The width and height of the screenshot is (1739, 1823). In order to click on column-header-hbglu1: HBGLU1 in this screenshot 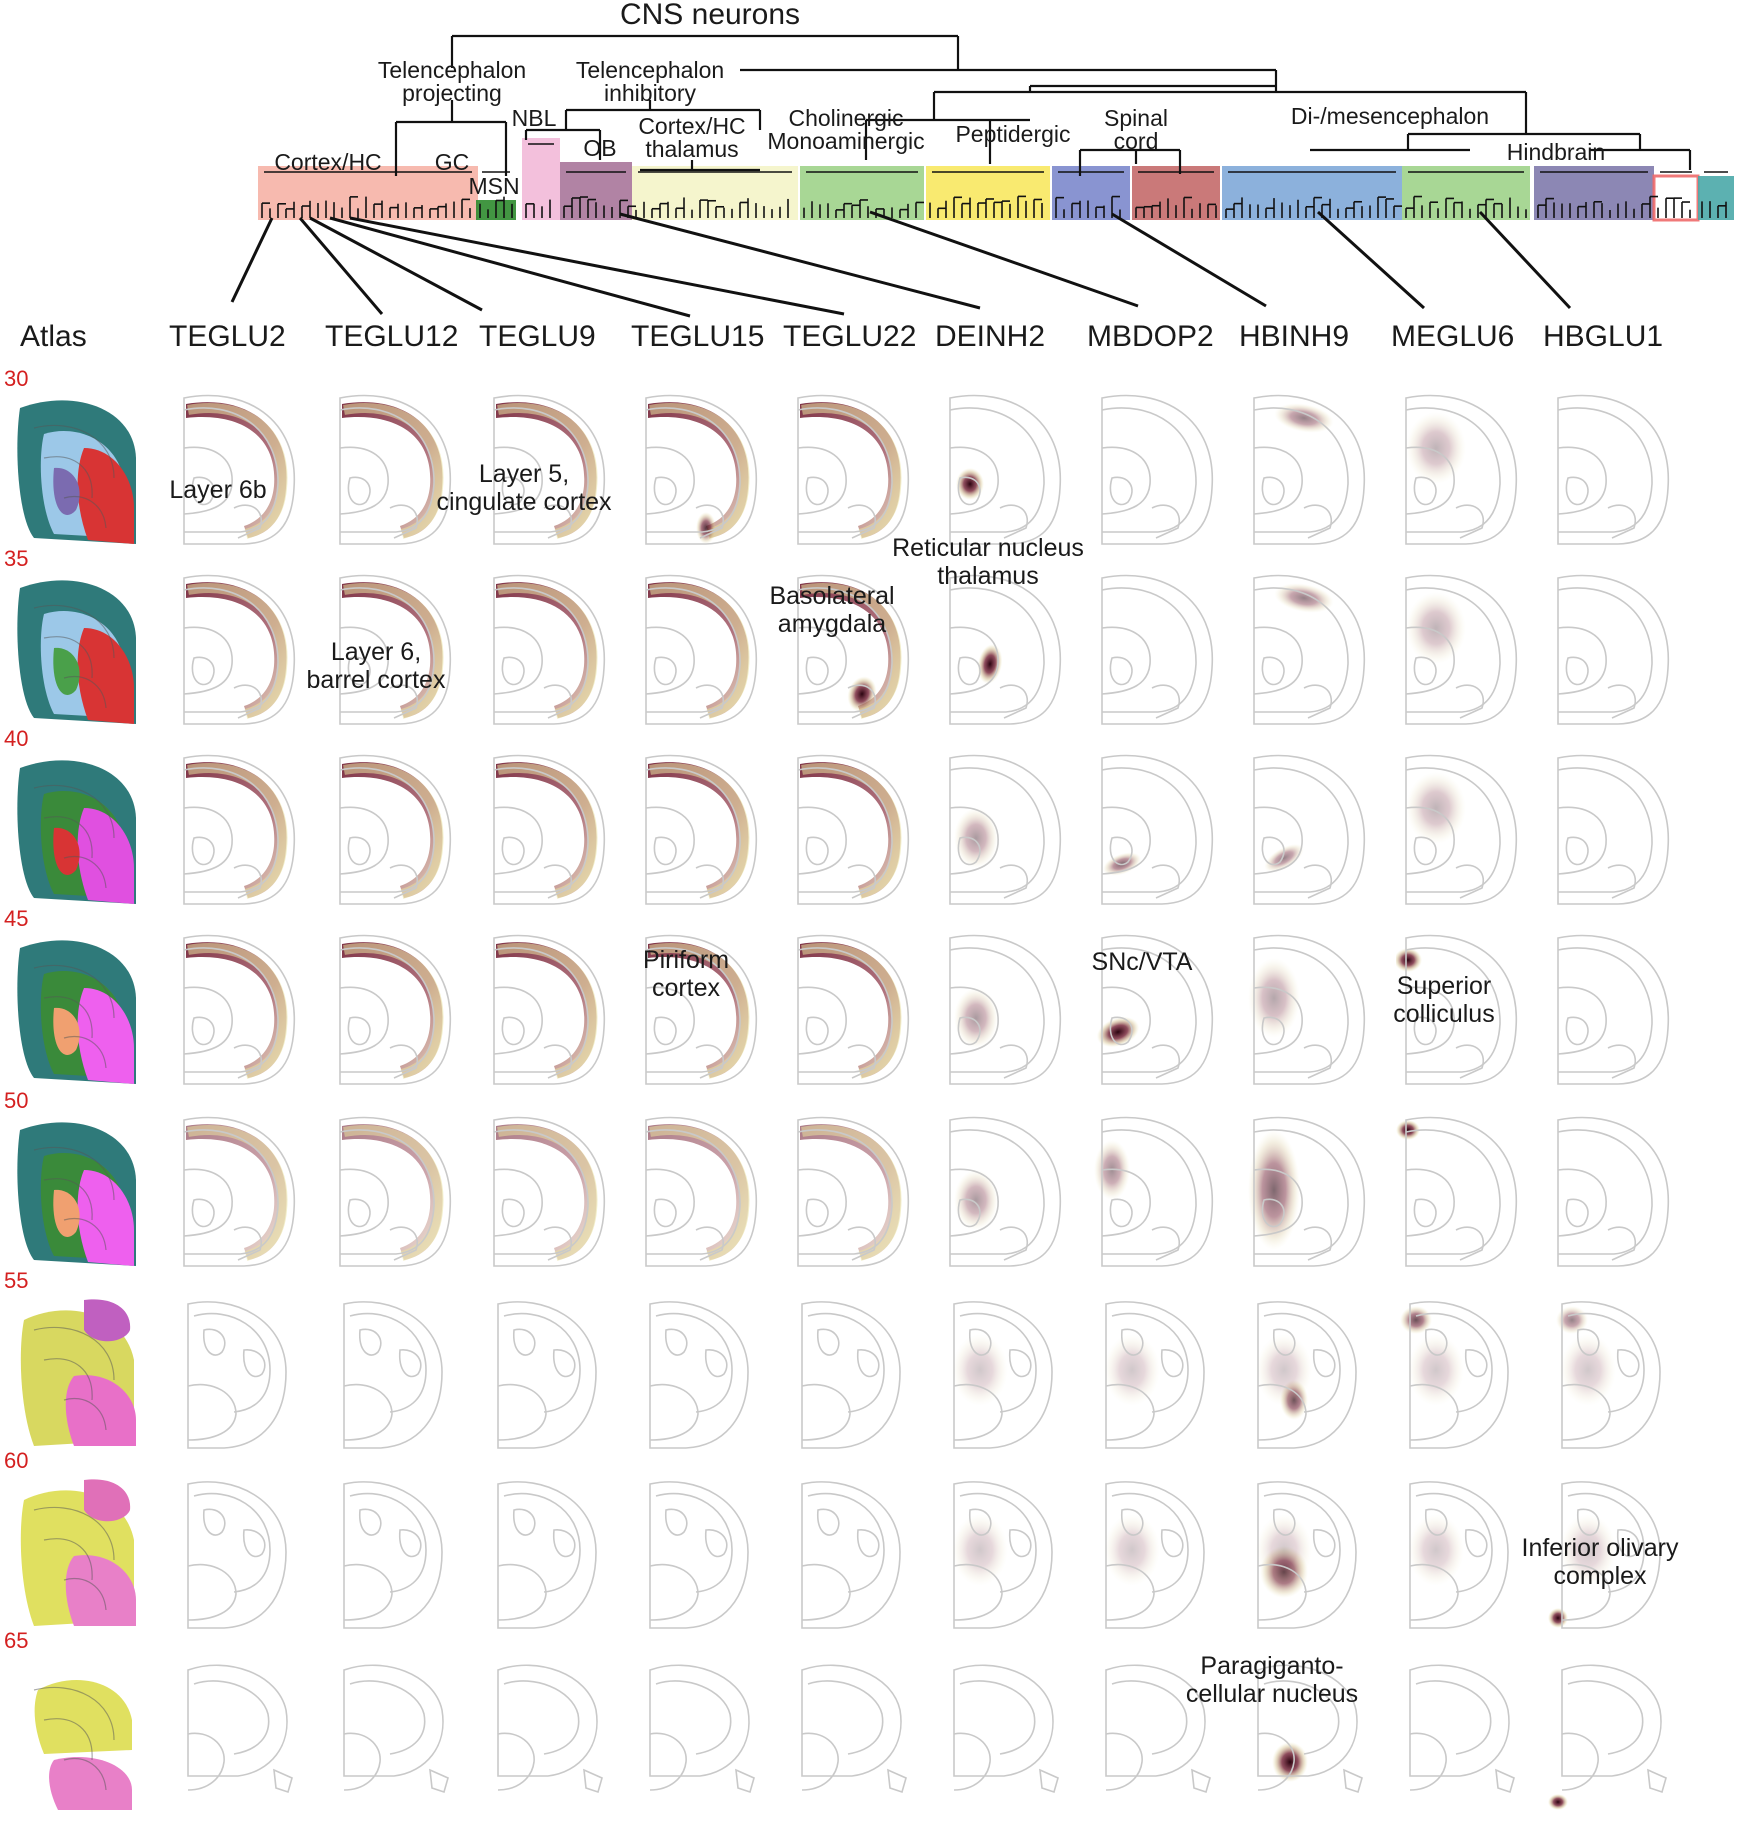, I will do `click(1603, 336)`.